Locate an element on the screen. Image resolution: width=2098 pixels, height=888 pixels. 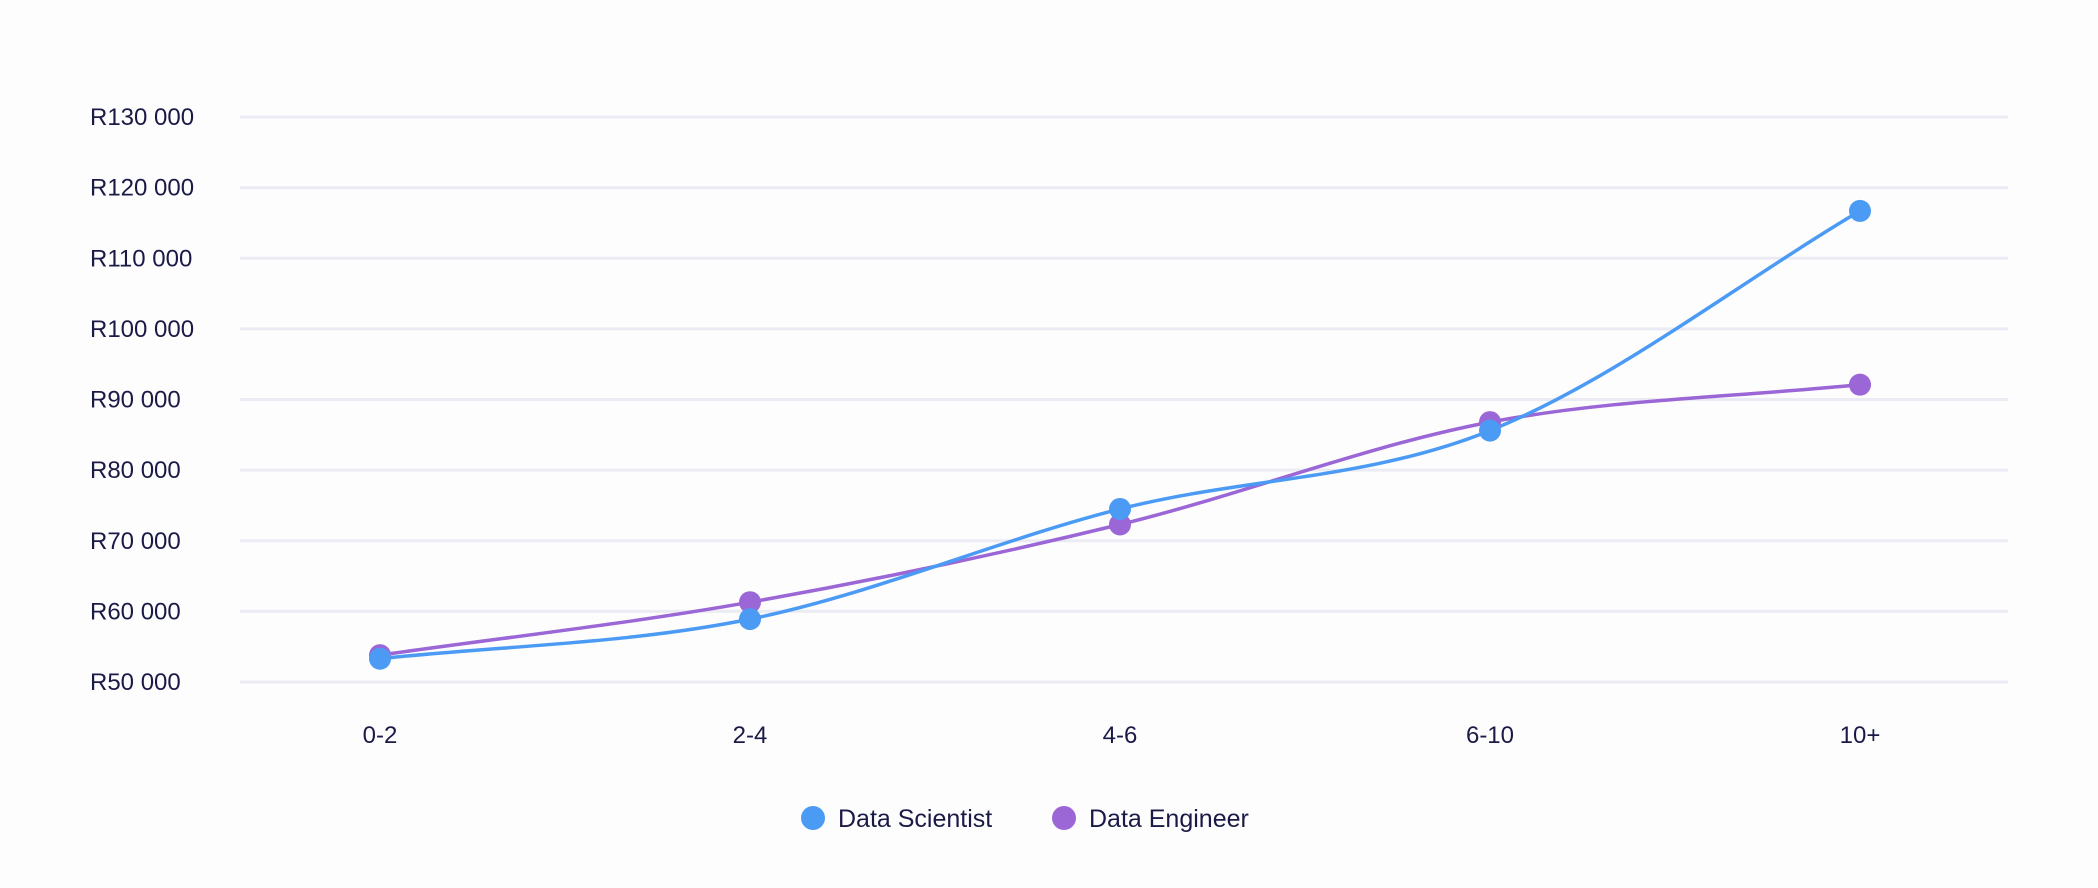
y-tick-label: R100 000 is located at coordinates (142, 329).